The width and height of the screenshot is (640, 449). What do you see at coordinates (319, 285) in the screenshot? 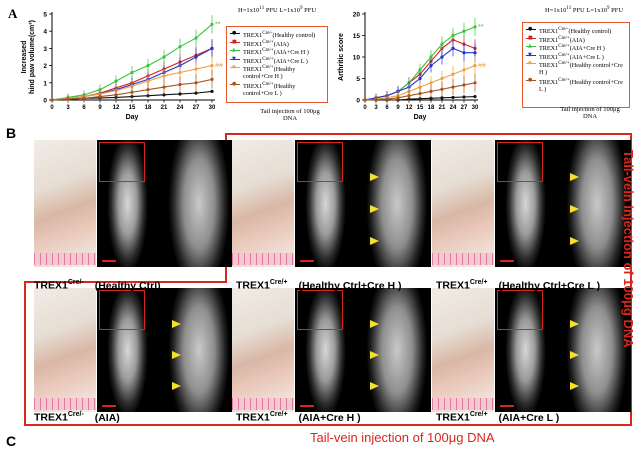
I see `image-caption: TREX1Cre/+ (Healthy Ctrl+Cre H )` at bounding box center [319, 285].